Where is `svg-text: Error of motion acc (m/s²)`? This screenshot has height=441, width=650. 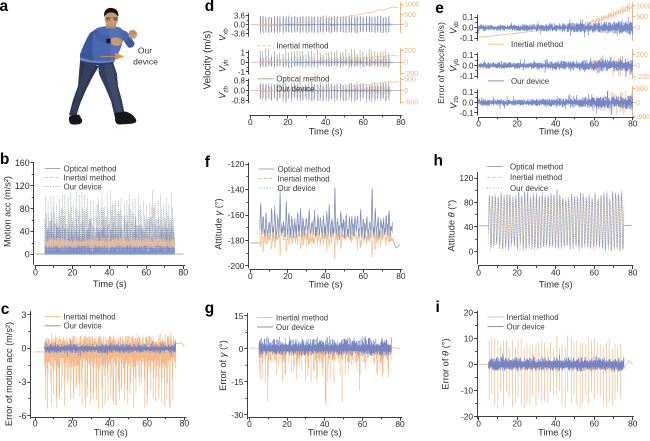 svg-text: Error of motion acc (m/s²) is located at coordinates (9, 374).